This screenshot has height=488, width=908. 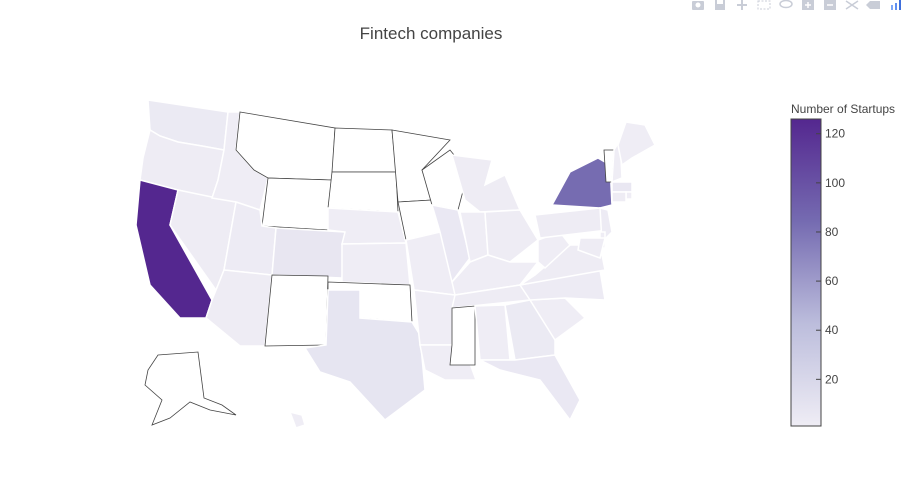 What do you see at coordinates (190, 388) in the screenshot?
I see `state-ak` at bounding box center [190, 388].